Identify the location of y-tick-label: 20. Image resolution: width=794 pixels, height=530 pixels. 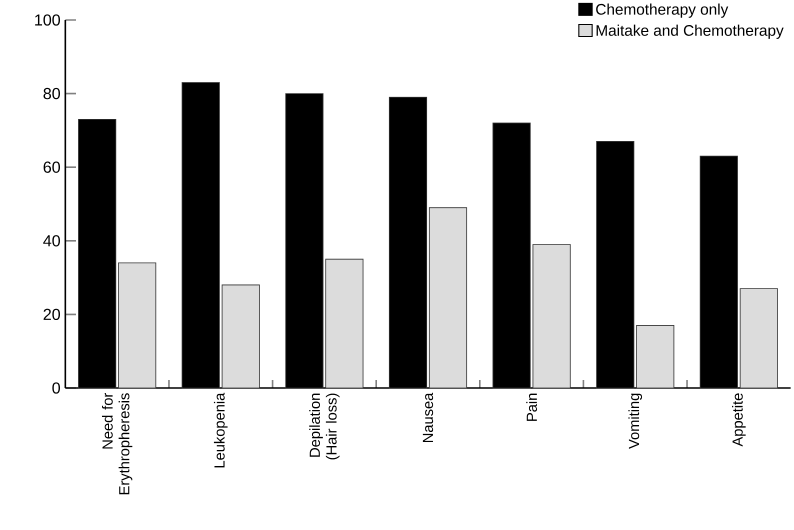
(52, 314).